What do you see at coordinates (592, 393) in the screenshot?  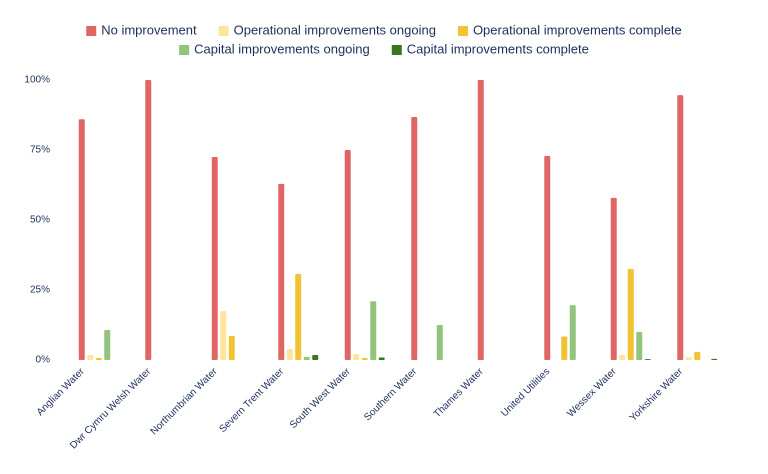 I see `x-tick-label: Wessex Water` at bounding box center [592, 393].